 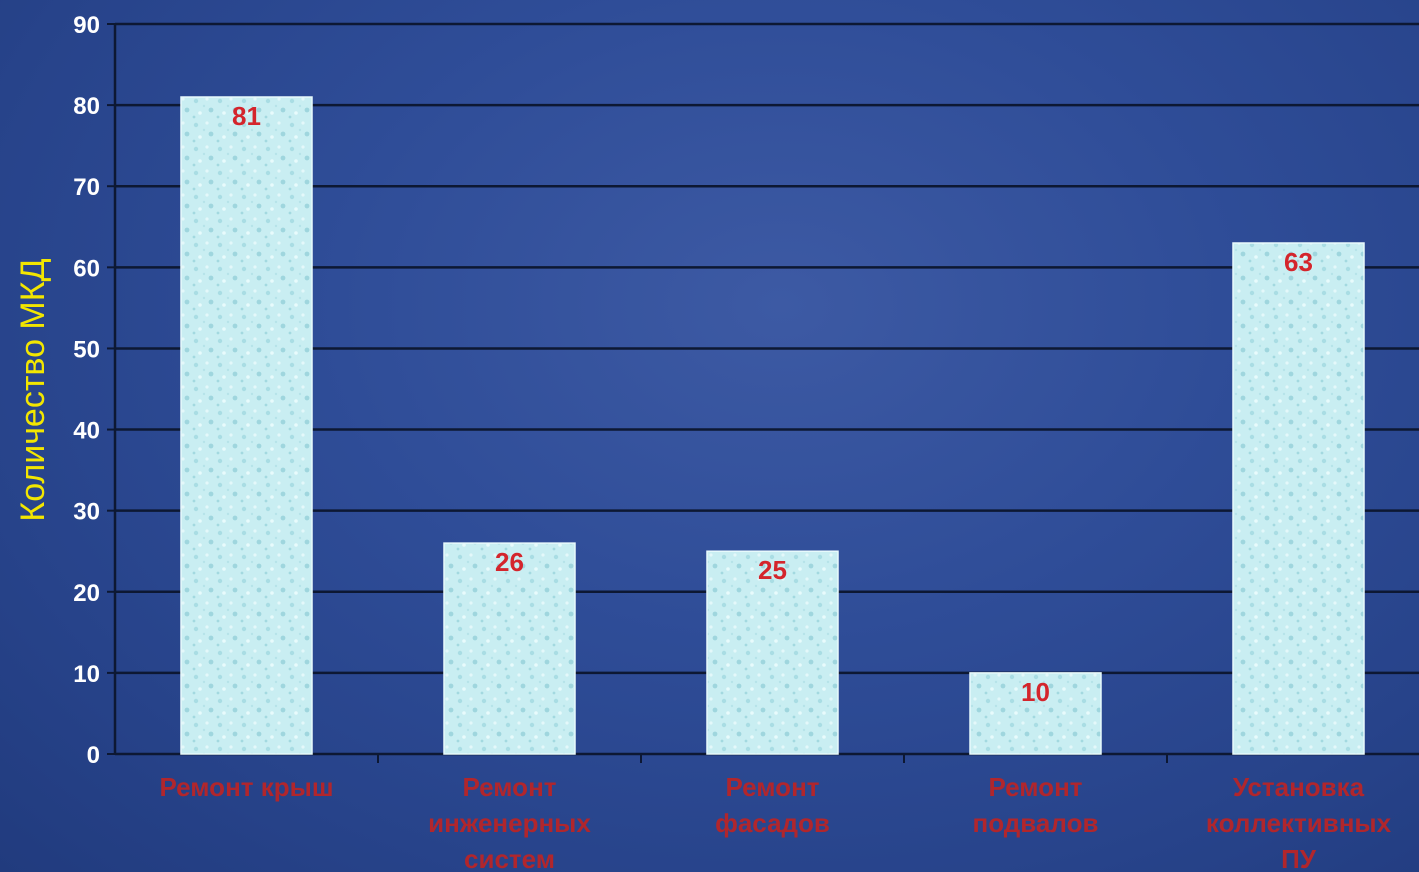 I want to click on x-category-label-line: Ремонт крыш, so click(x=246, y=787).